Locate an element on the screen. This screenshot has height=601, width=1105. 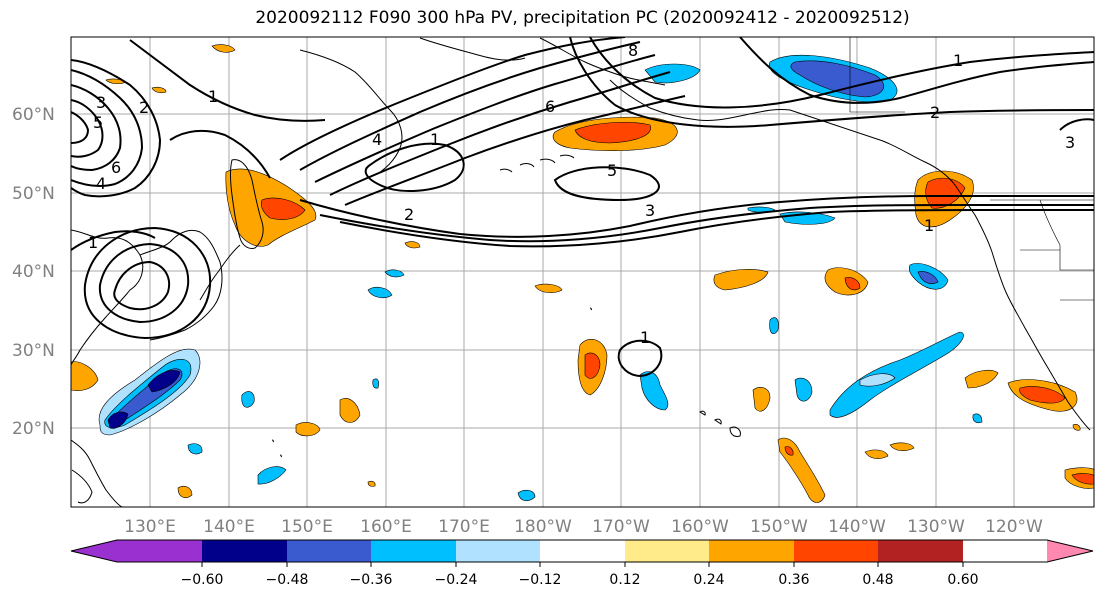
lon-label-130e: 130°E is located at coordinates (150, 527).